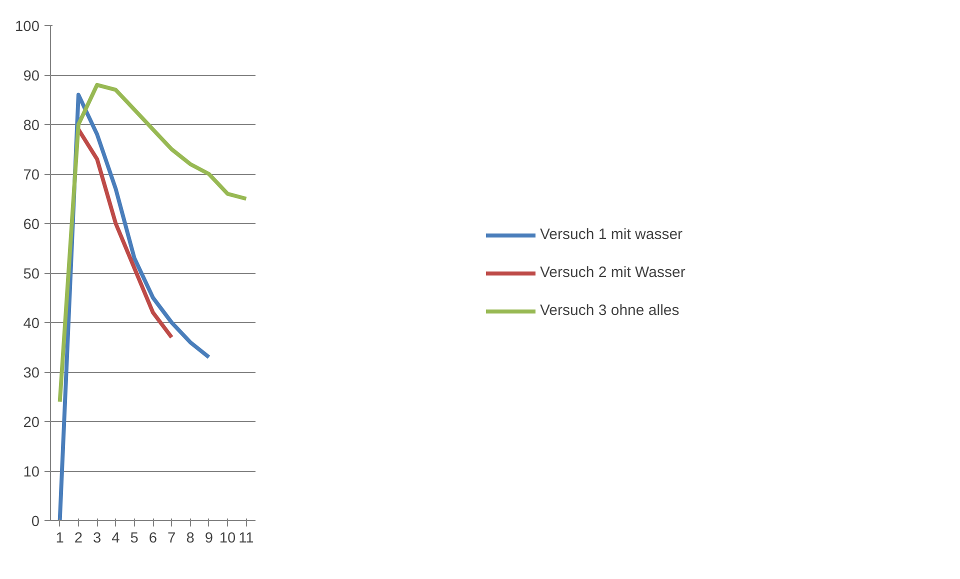  What do you see at coordinates (153, 243) in the screenshot?
I see `line-series` at bounding box center [153, 243].